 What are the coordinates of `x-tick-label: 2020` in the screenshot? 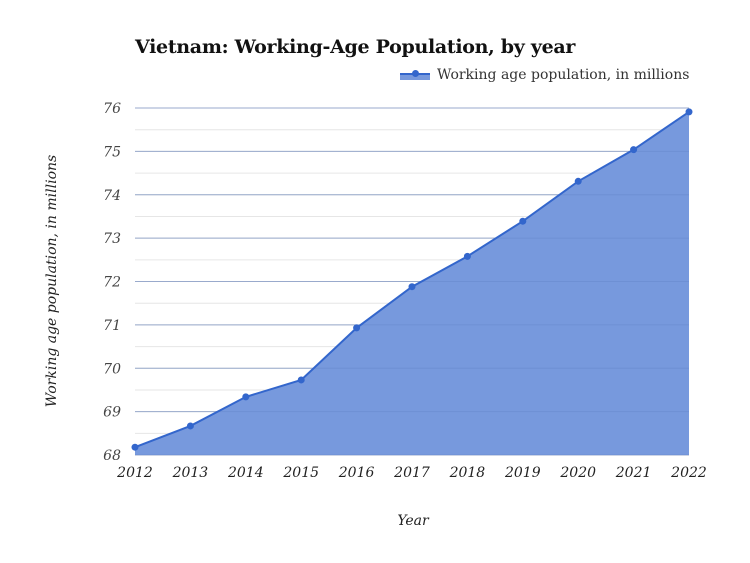 It's located at (577, 473).